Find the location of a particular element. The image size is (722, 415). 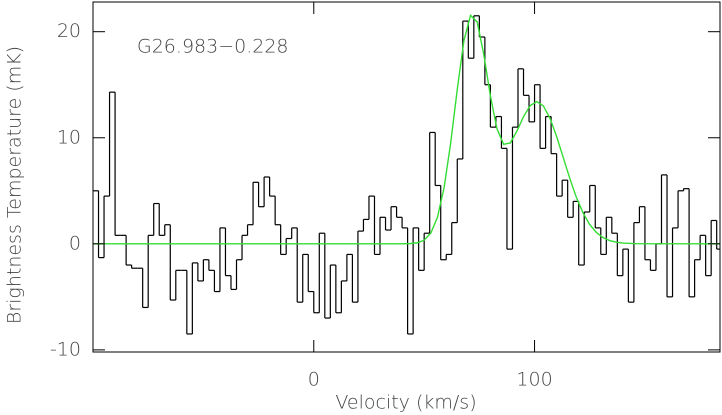

x-tick-label: 0 is located at coordinates (314, 380).